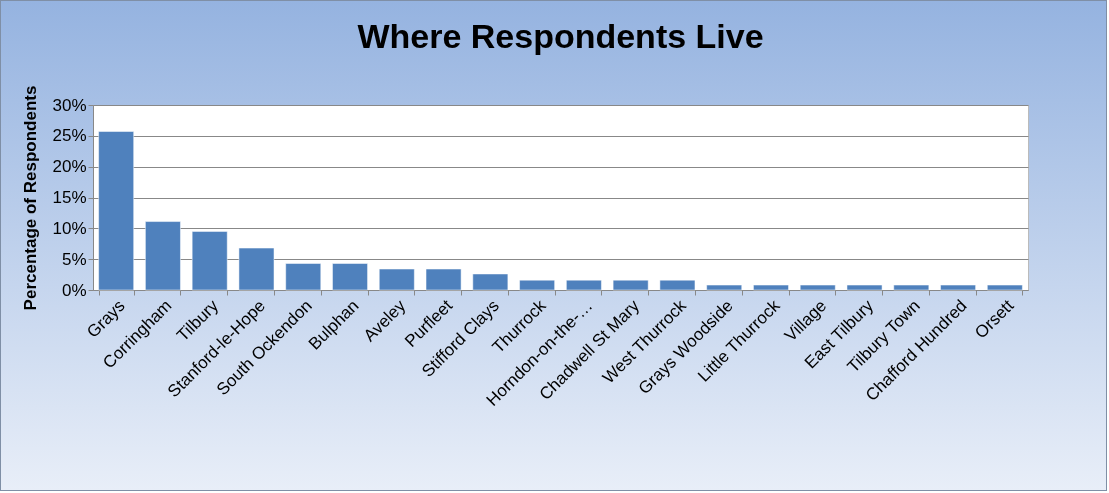 The image size is (1109, 493). Describe the element at coordinates (74, 290) in the screenshot. I see `y-tick-label: 0%` at that location.